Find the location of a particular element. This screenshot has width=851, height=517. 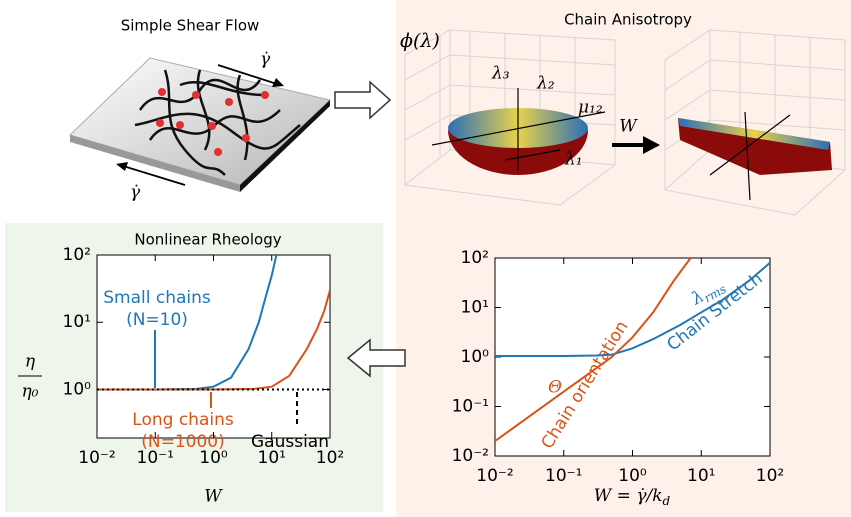

y-tick-label: 10⁻² is located at coordinates (470, 456).